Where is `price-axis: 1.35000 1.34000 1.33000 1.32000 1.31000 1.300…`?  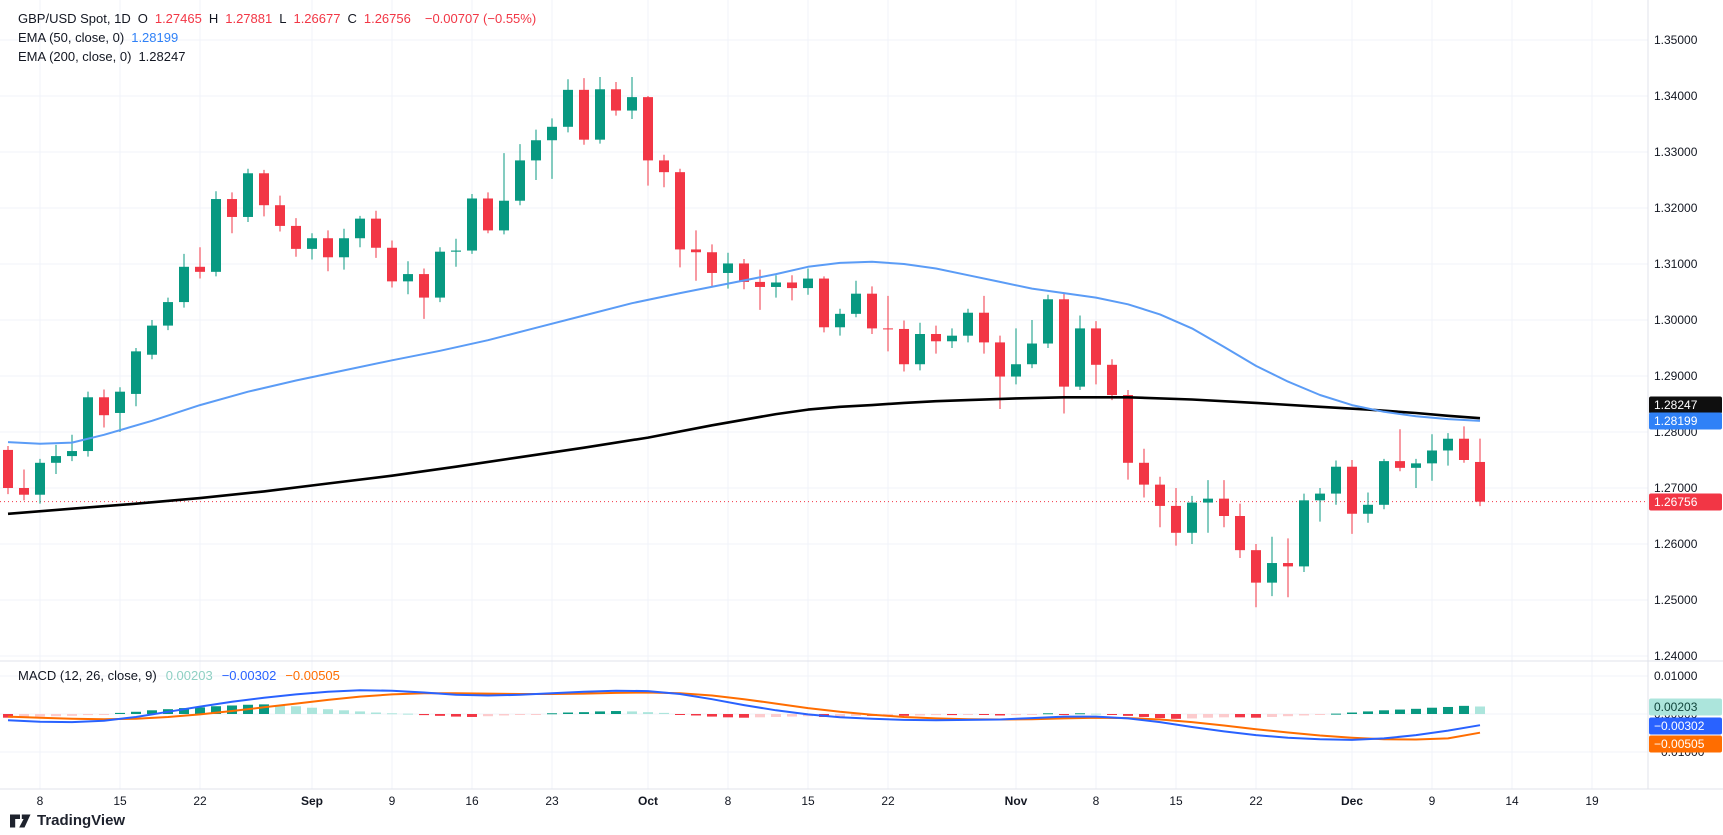
price-axis: 1.35000 1.34000 1.33000 1.32000 1.31000 1.300… is located at coordinates (1679, 396).